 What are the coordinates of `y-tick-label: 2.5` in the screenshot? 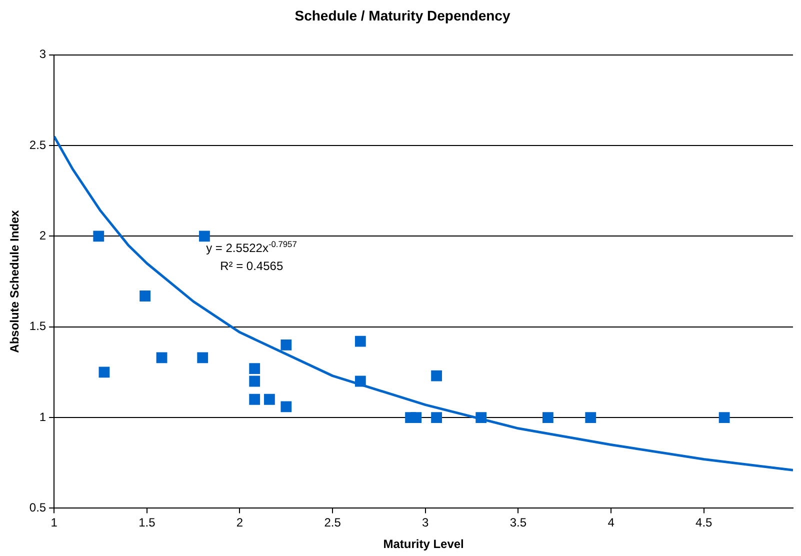 It's located at (37, 145).